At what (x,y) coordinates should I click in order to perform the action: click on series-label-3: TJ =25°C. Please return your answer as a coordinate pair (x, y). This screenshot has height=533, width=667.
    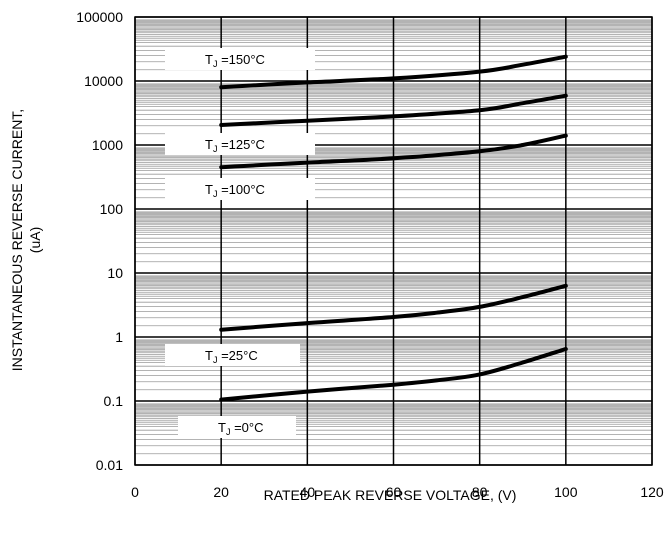
    Looking at the image, I should click on (231, 356).